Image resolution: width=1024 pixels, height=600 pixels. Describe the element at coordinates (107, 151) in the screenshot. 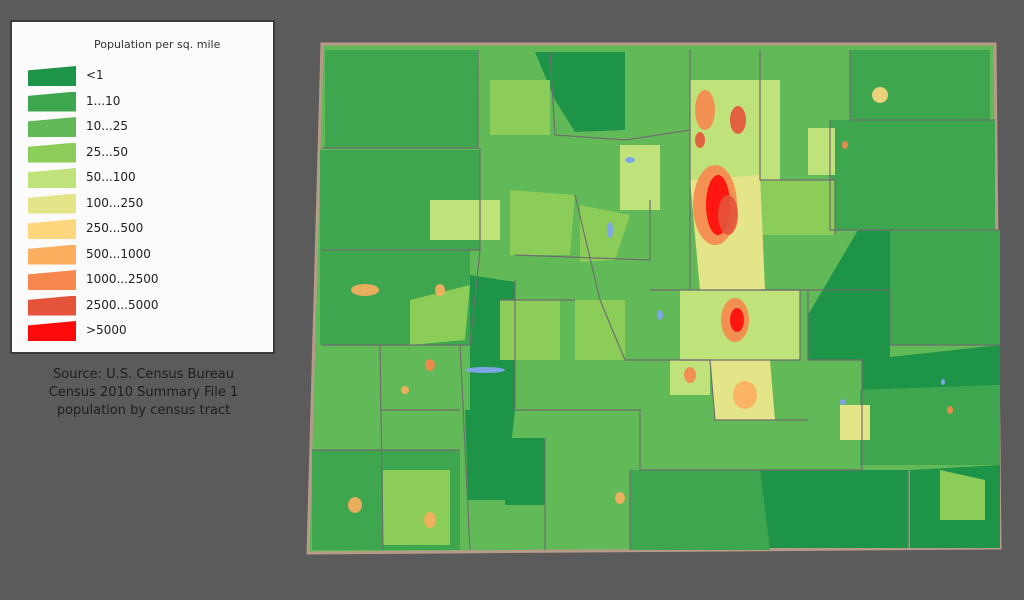

I see `legend-label: 25...50` at that location.